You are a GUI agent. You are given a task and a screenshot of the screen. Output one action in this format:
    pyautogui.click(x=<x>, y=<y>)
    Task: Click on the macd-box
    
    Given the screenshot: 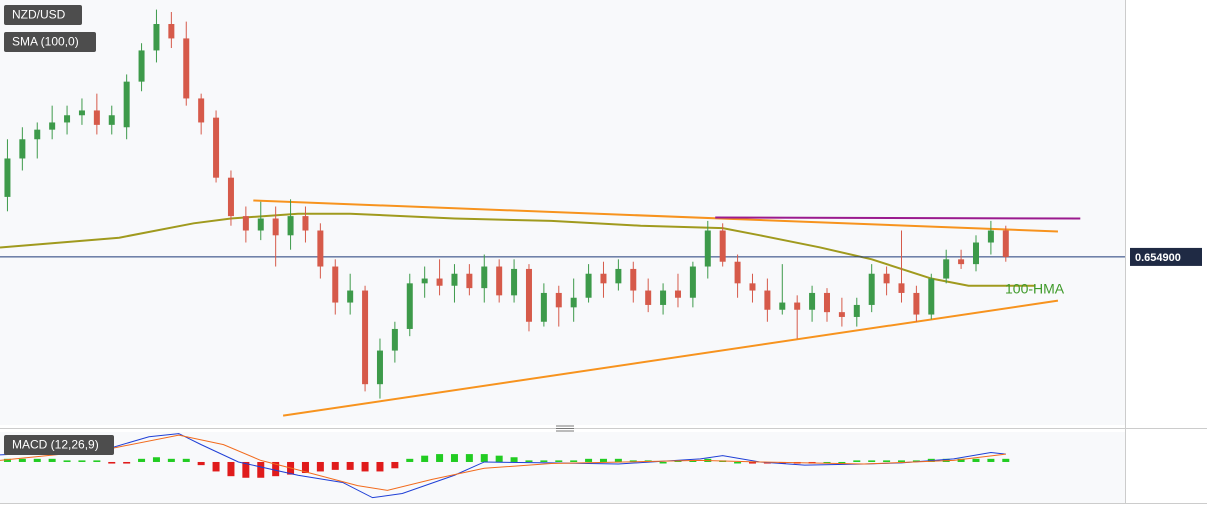 What is the action you would take?
    pyautogui.click(x=59, y=445)
    